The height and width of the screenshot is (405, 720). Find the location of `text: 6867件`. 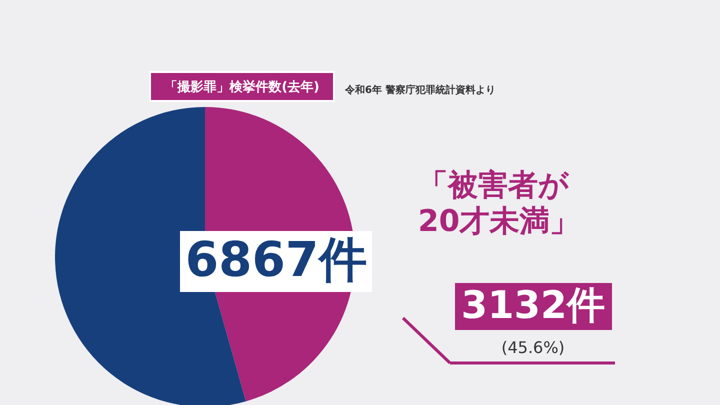

text: 6867件 is located at coordinates (276, 260).